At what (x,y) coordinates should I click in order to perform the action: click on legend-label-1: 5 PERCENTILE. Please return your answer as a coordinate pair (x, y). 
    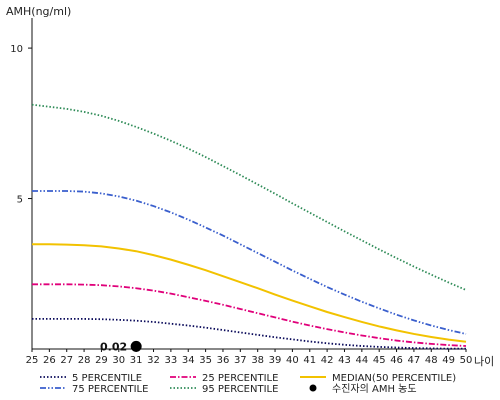
    Looking at the image, I should click on (107, 378).